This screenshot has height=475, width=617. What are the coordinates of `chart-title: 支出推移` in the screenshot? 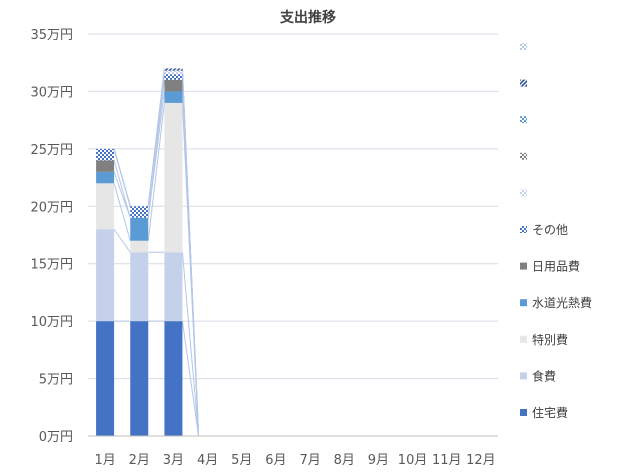 It's located at (307, 17).